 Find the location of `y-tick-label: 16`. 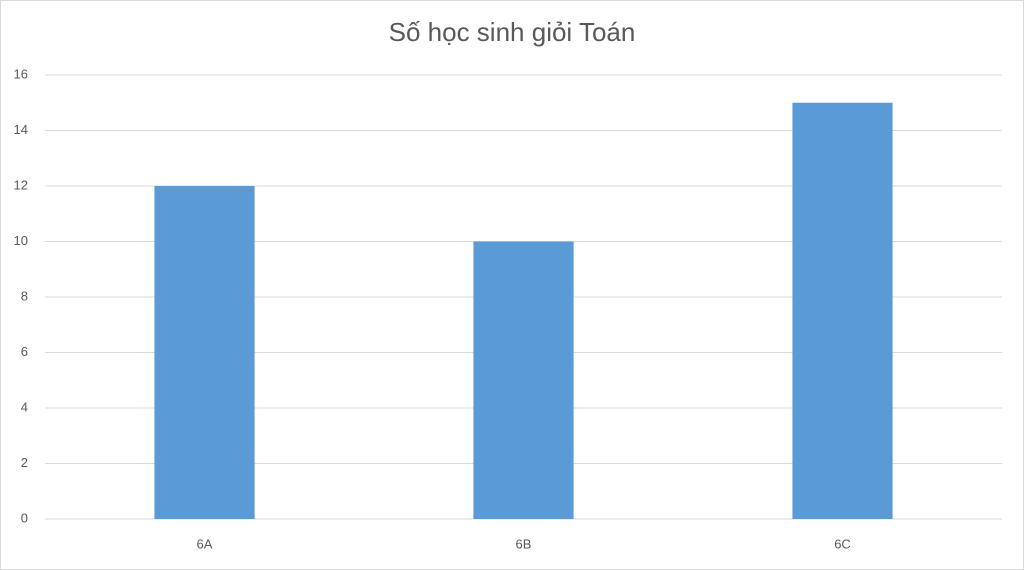

y-tick-label: 16 is located at coordinates (21, 73).